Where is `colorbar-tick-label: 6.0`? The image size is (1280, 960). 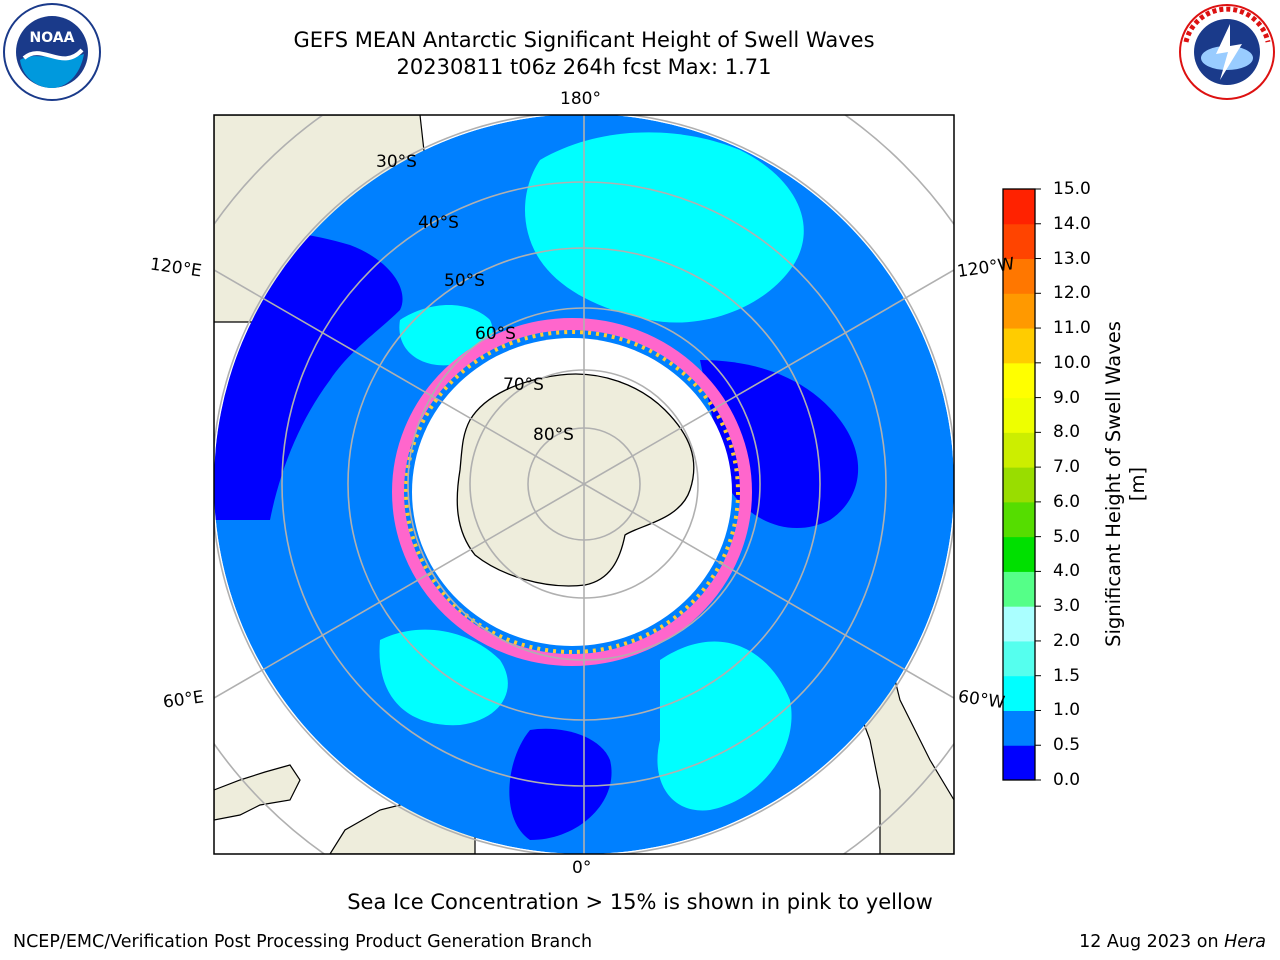 colorbar-tick-label: 6.0 is located at coordinates (1067, 501).